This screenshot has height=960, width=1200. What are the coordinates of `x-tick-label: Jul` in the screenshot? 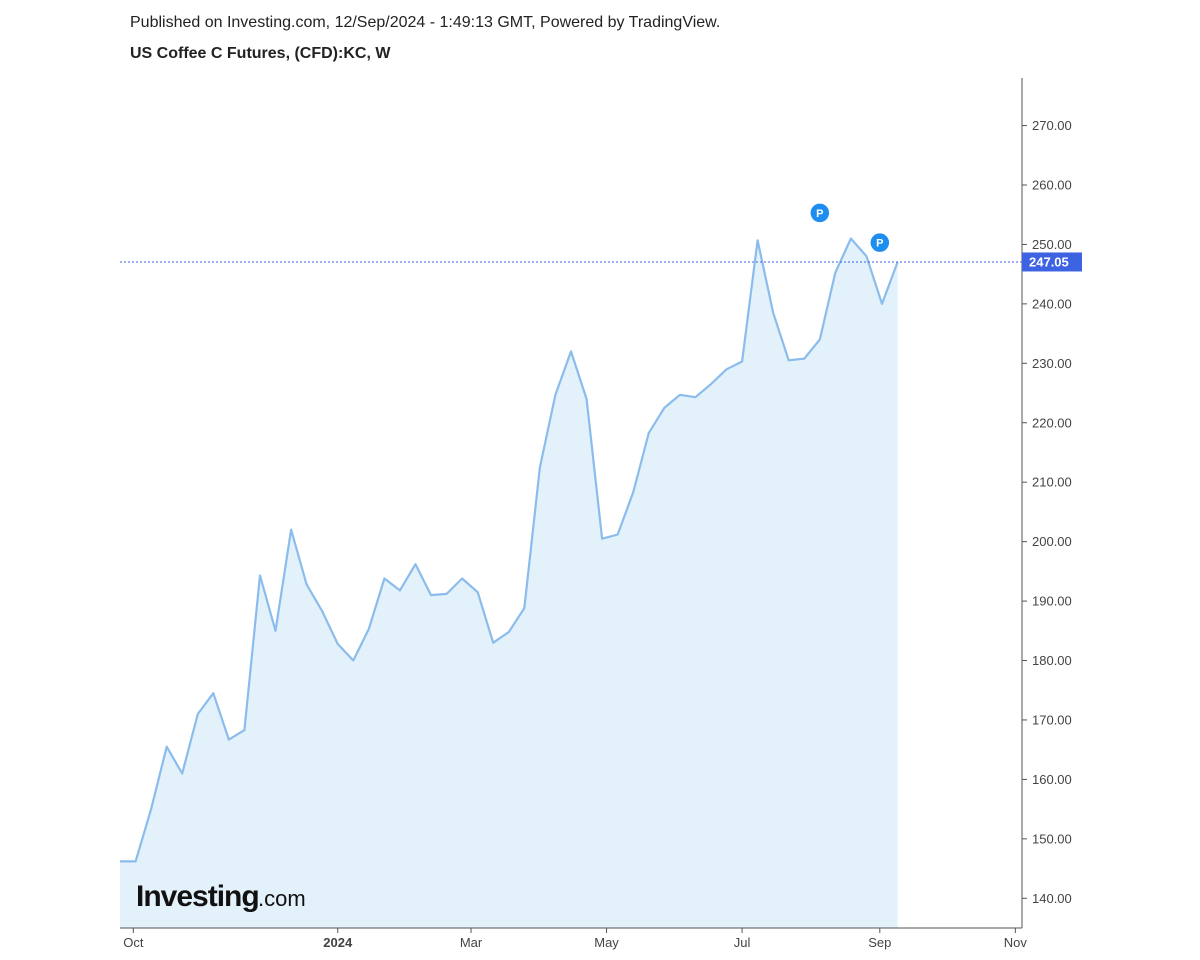 It's located at (742, 942).